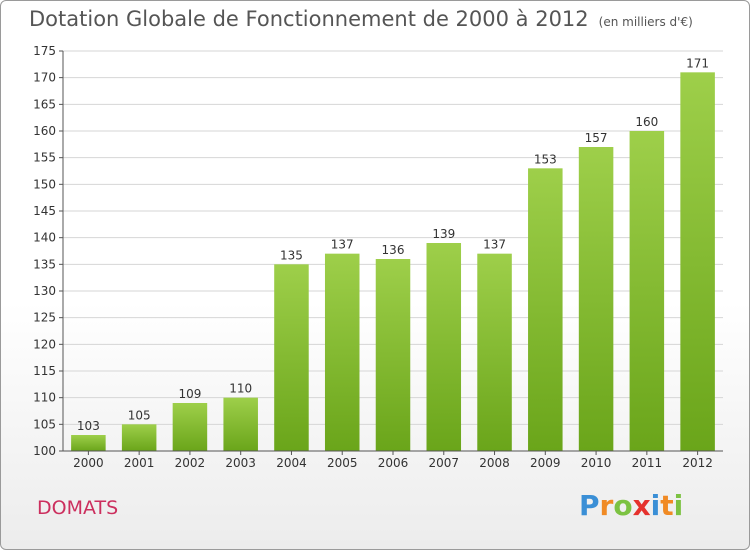 The width and height of the screenshot is (750, 550). Describe the element at coordinates (44, 371) in the screenshot. I see `y-tick-label: 115` at that location.